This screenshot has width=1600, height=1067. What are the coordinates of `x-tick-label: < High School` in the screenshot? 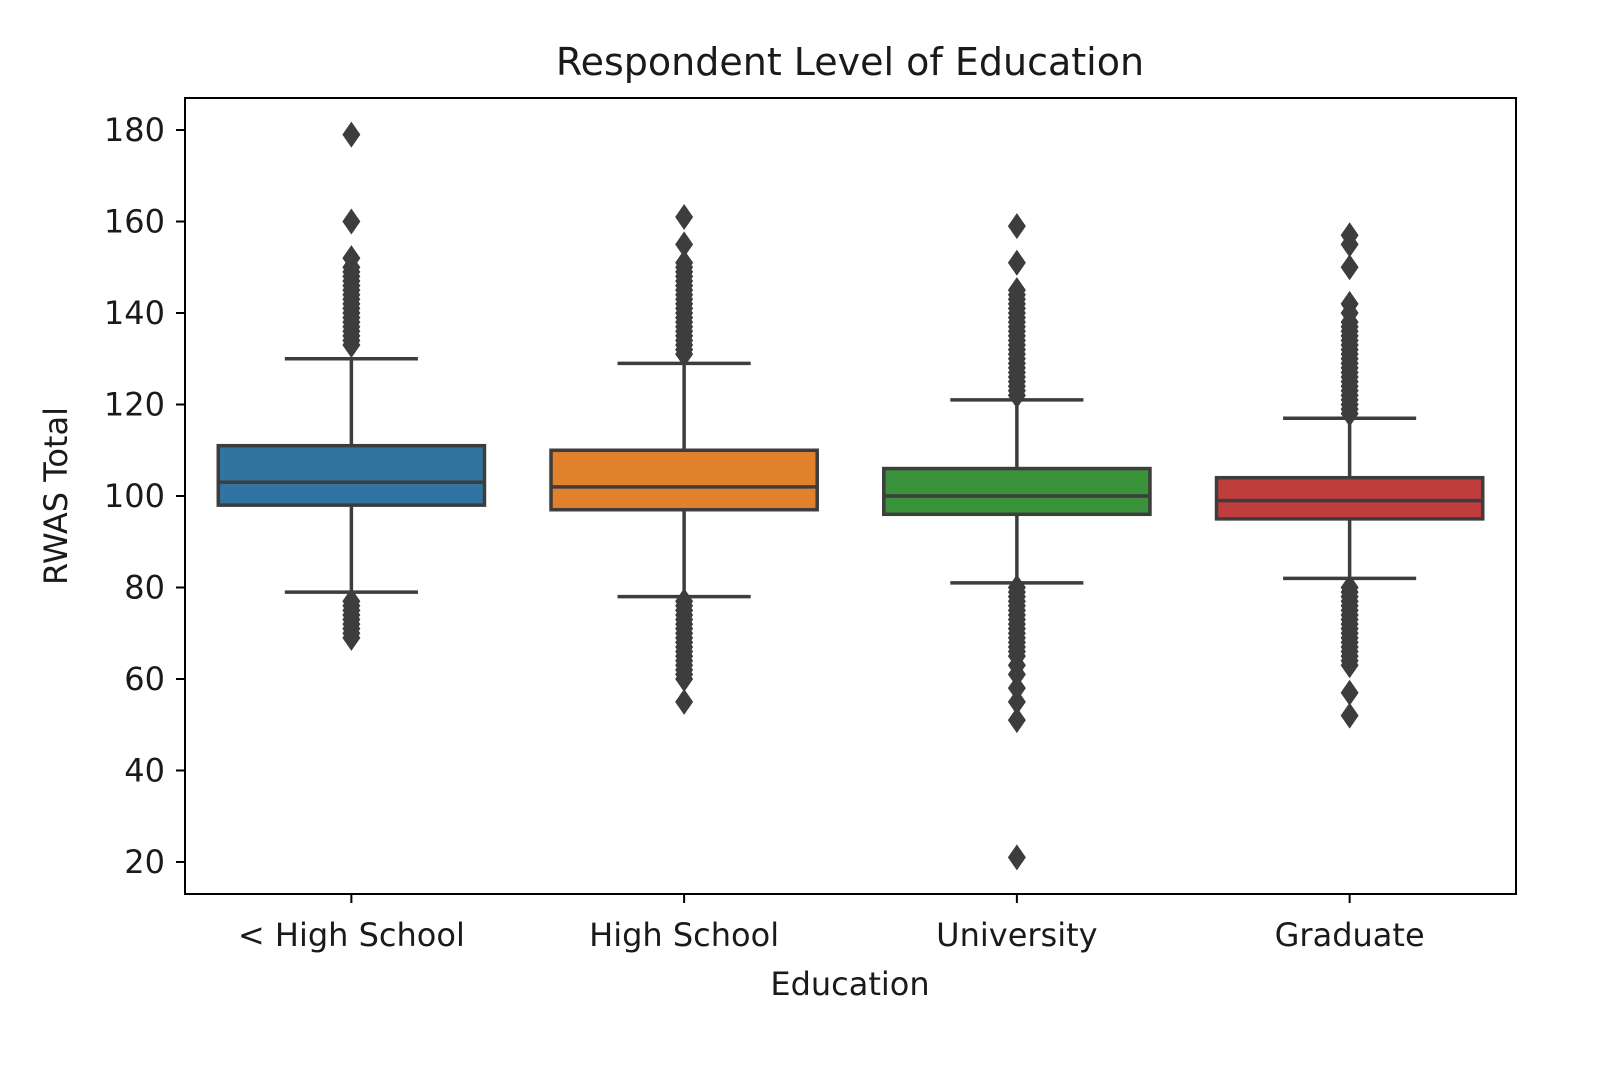 It's located at (351, 935).